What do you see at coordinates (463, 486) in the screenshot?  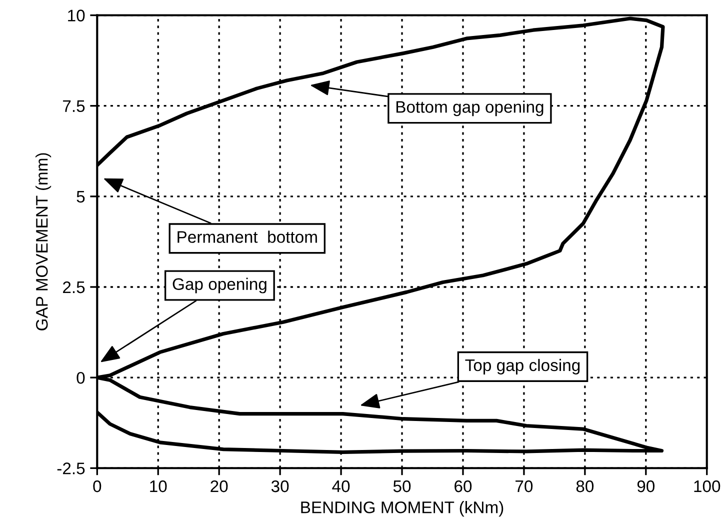 I see `x-tick-label: 60` at bounding box center [463, 486].